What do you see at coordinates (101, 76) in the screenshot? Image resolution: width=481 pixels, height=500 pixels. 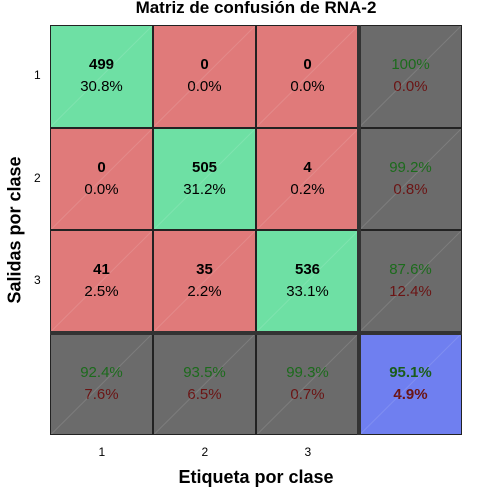 I see `matrix-cell-r1-c1: 499 30.8%` at bounding box center [101, 76].